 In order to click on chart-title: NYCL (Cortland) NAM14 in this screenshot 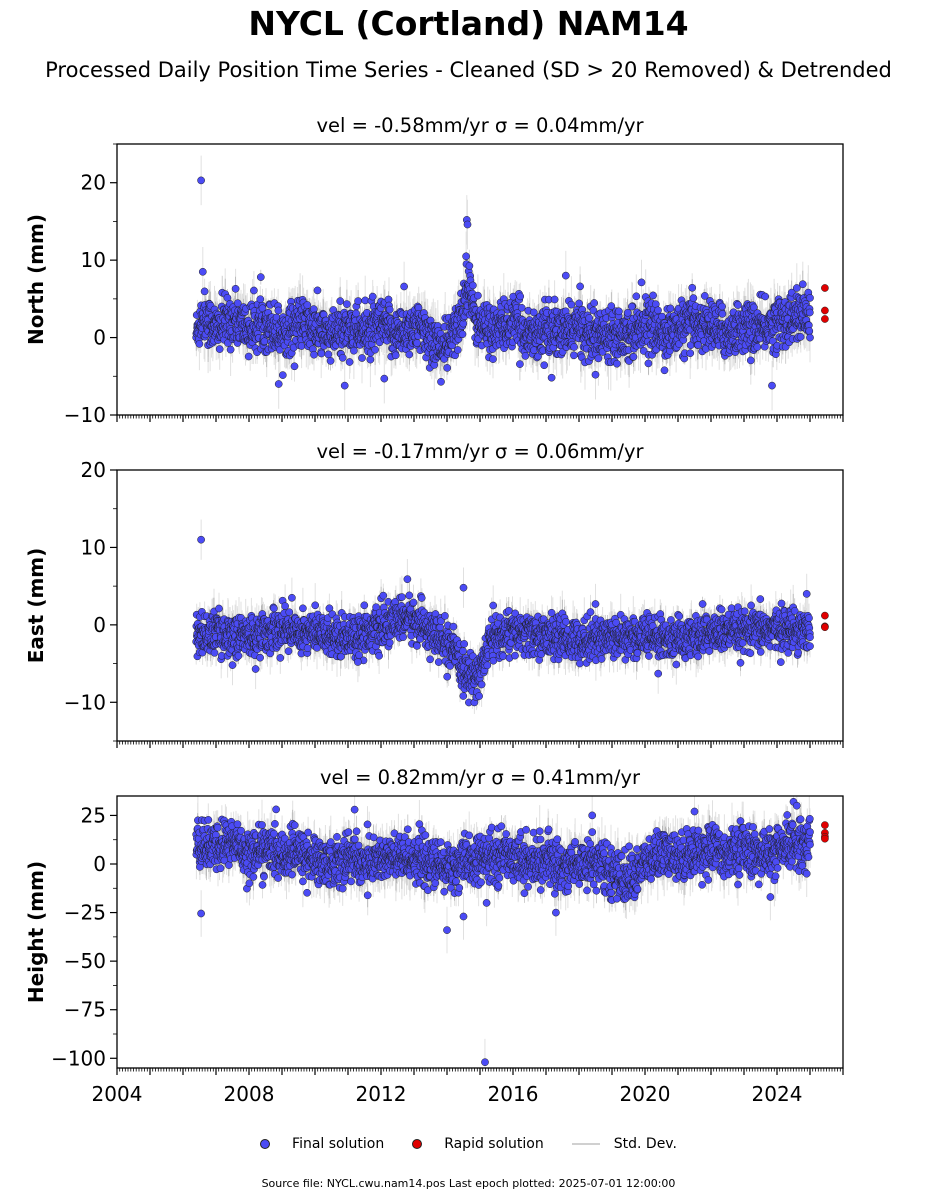, I will do `click(468, 23)`.